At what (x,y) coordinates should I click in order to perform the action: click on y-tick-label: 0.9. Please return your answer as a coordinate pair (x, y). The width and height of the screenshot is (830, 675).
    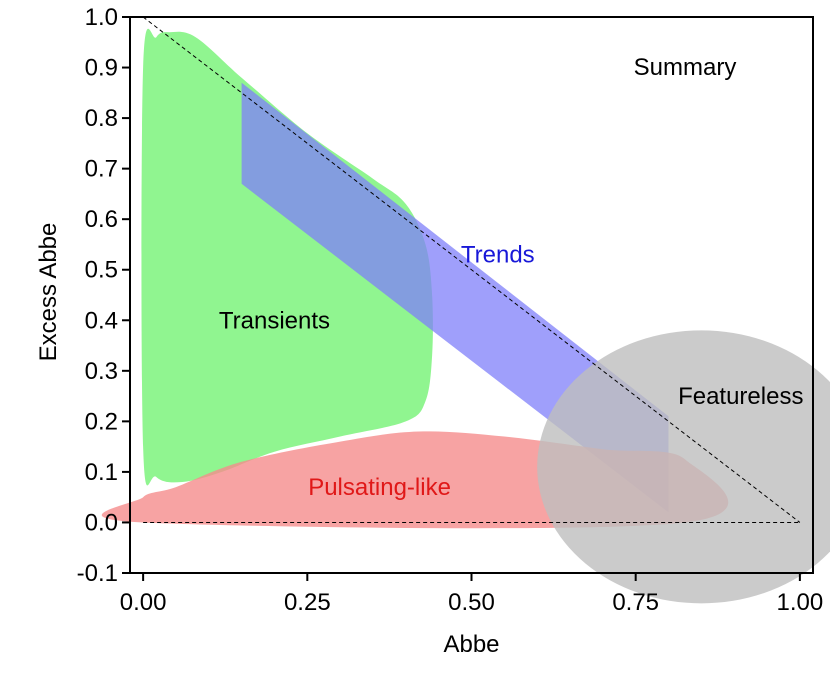
    Looking at the image, I should click on (101, 68).